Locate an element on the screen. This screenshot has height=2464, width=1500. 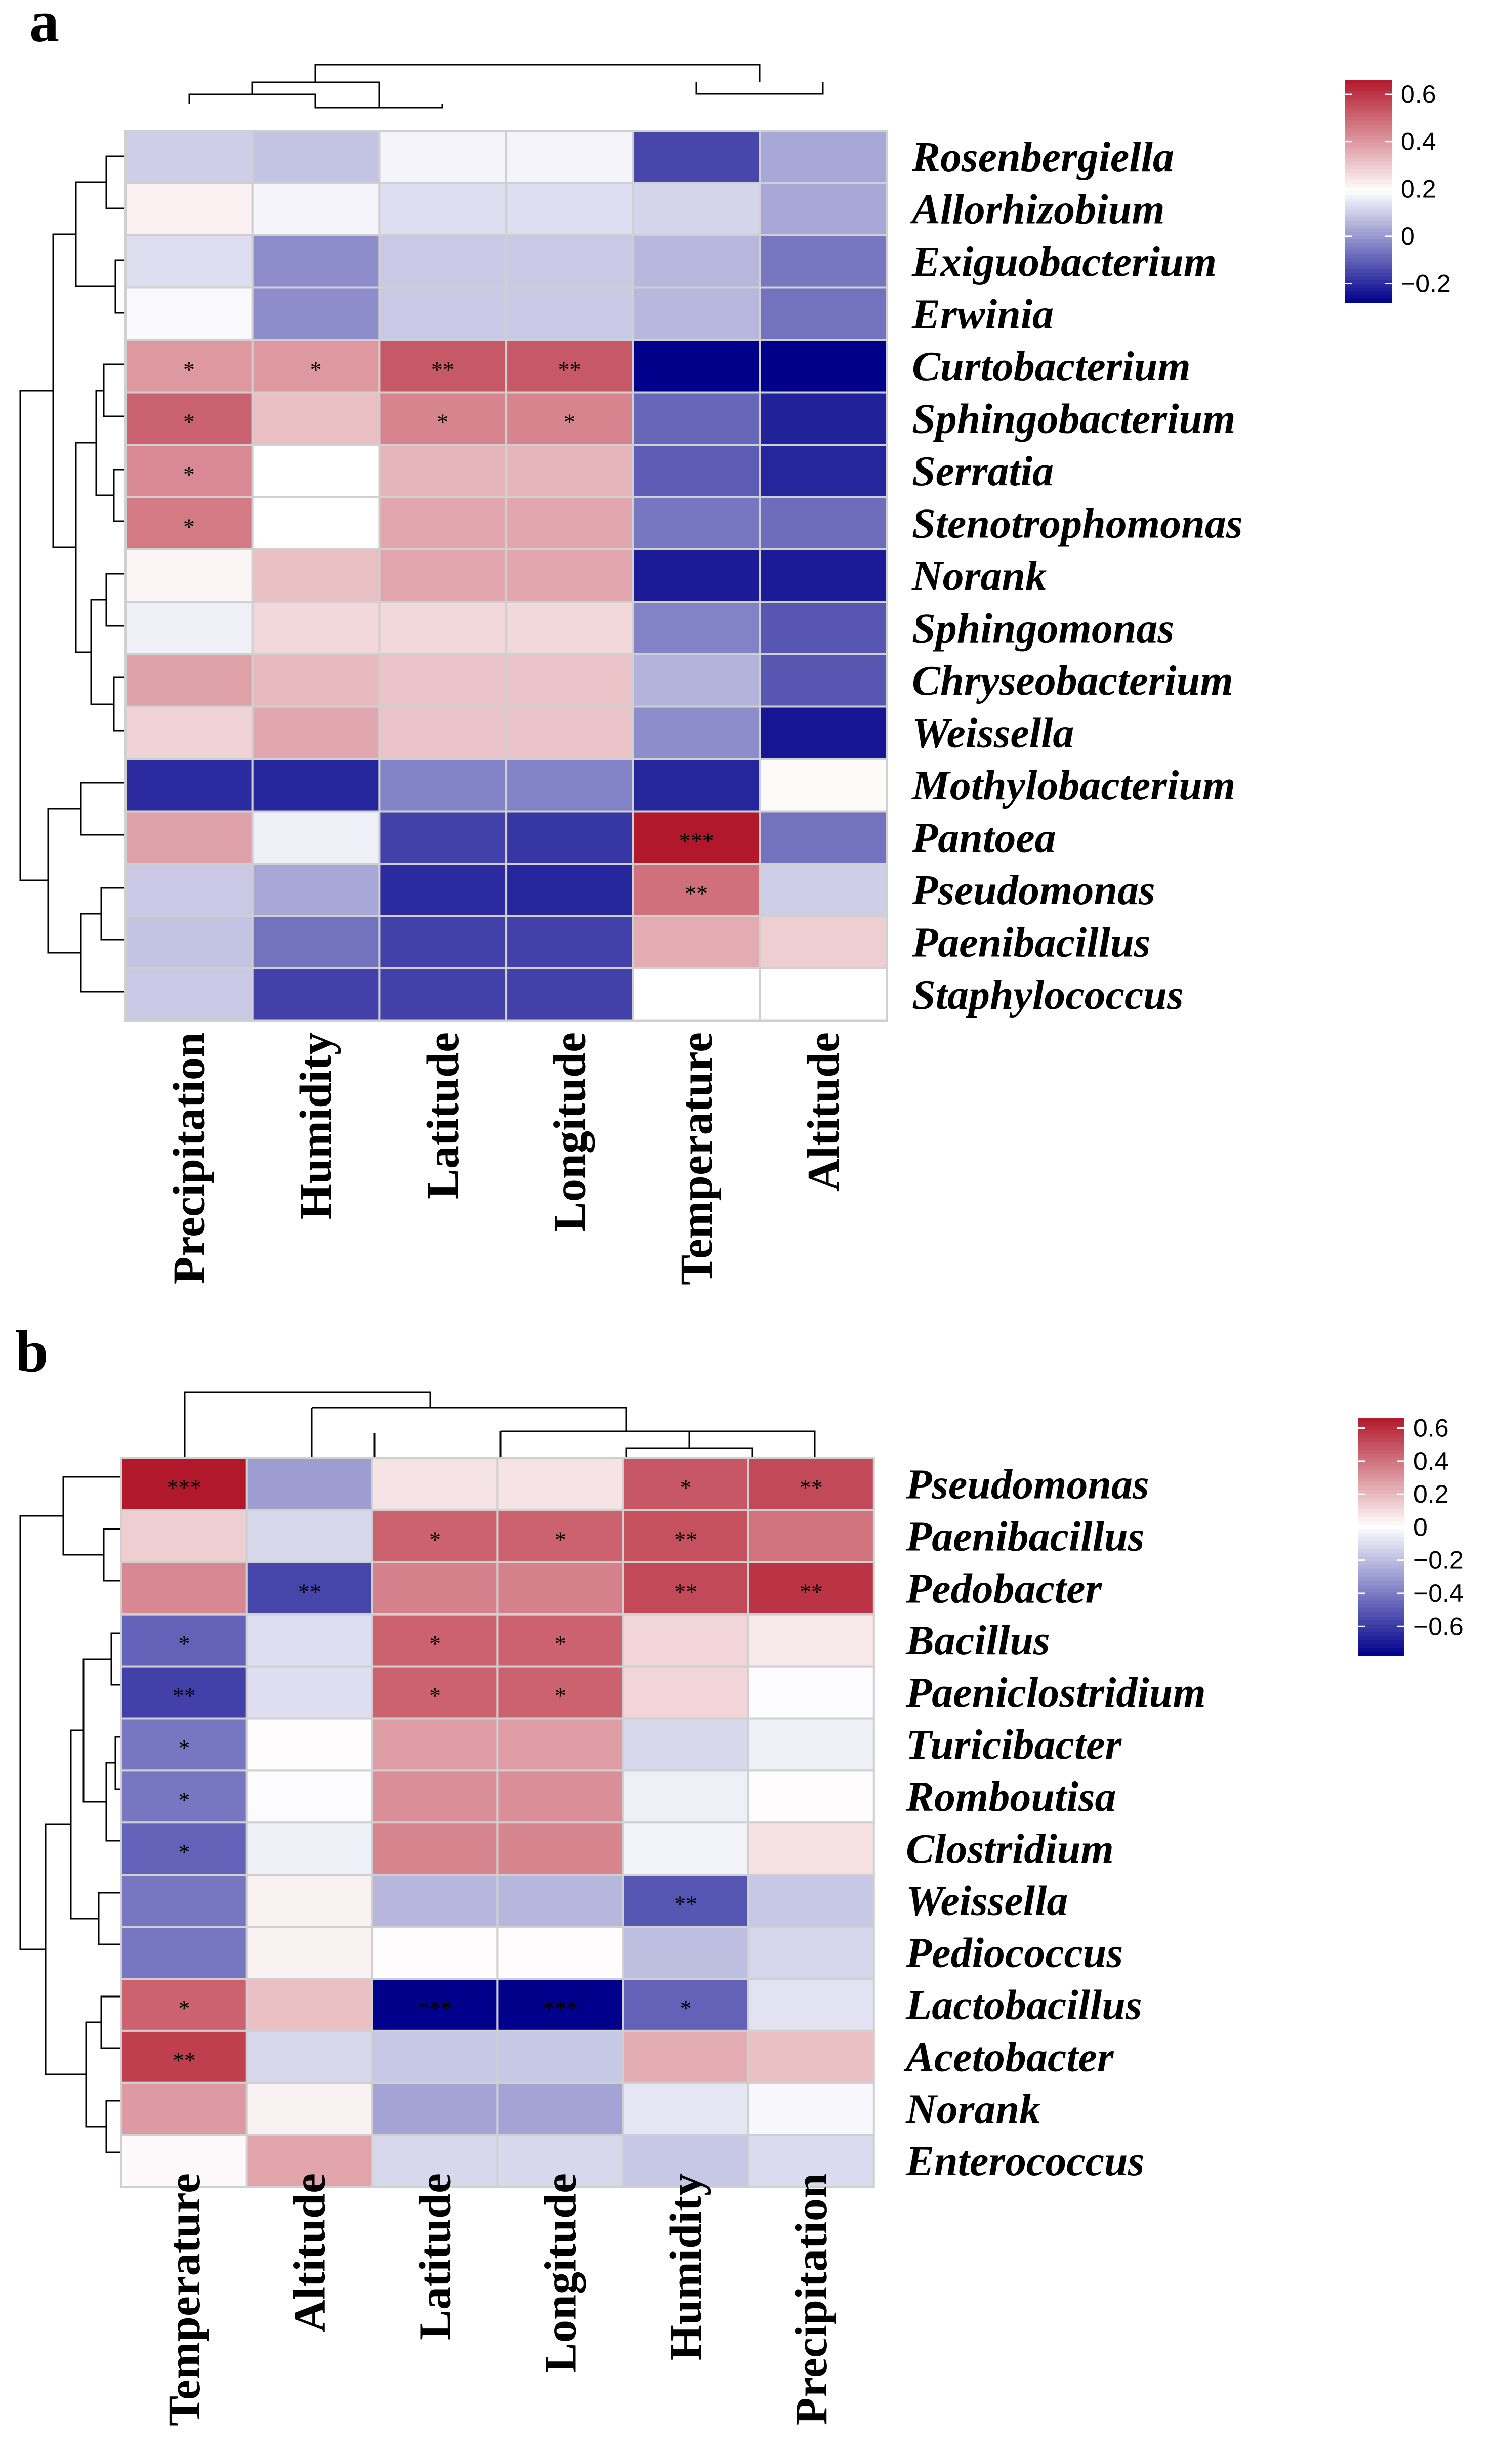
legend-tick-label: 0.2 is located at coordinates (1418, 189).